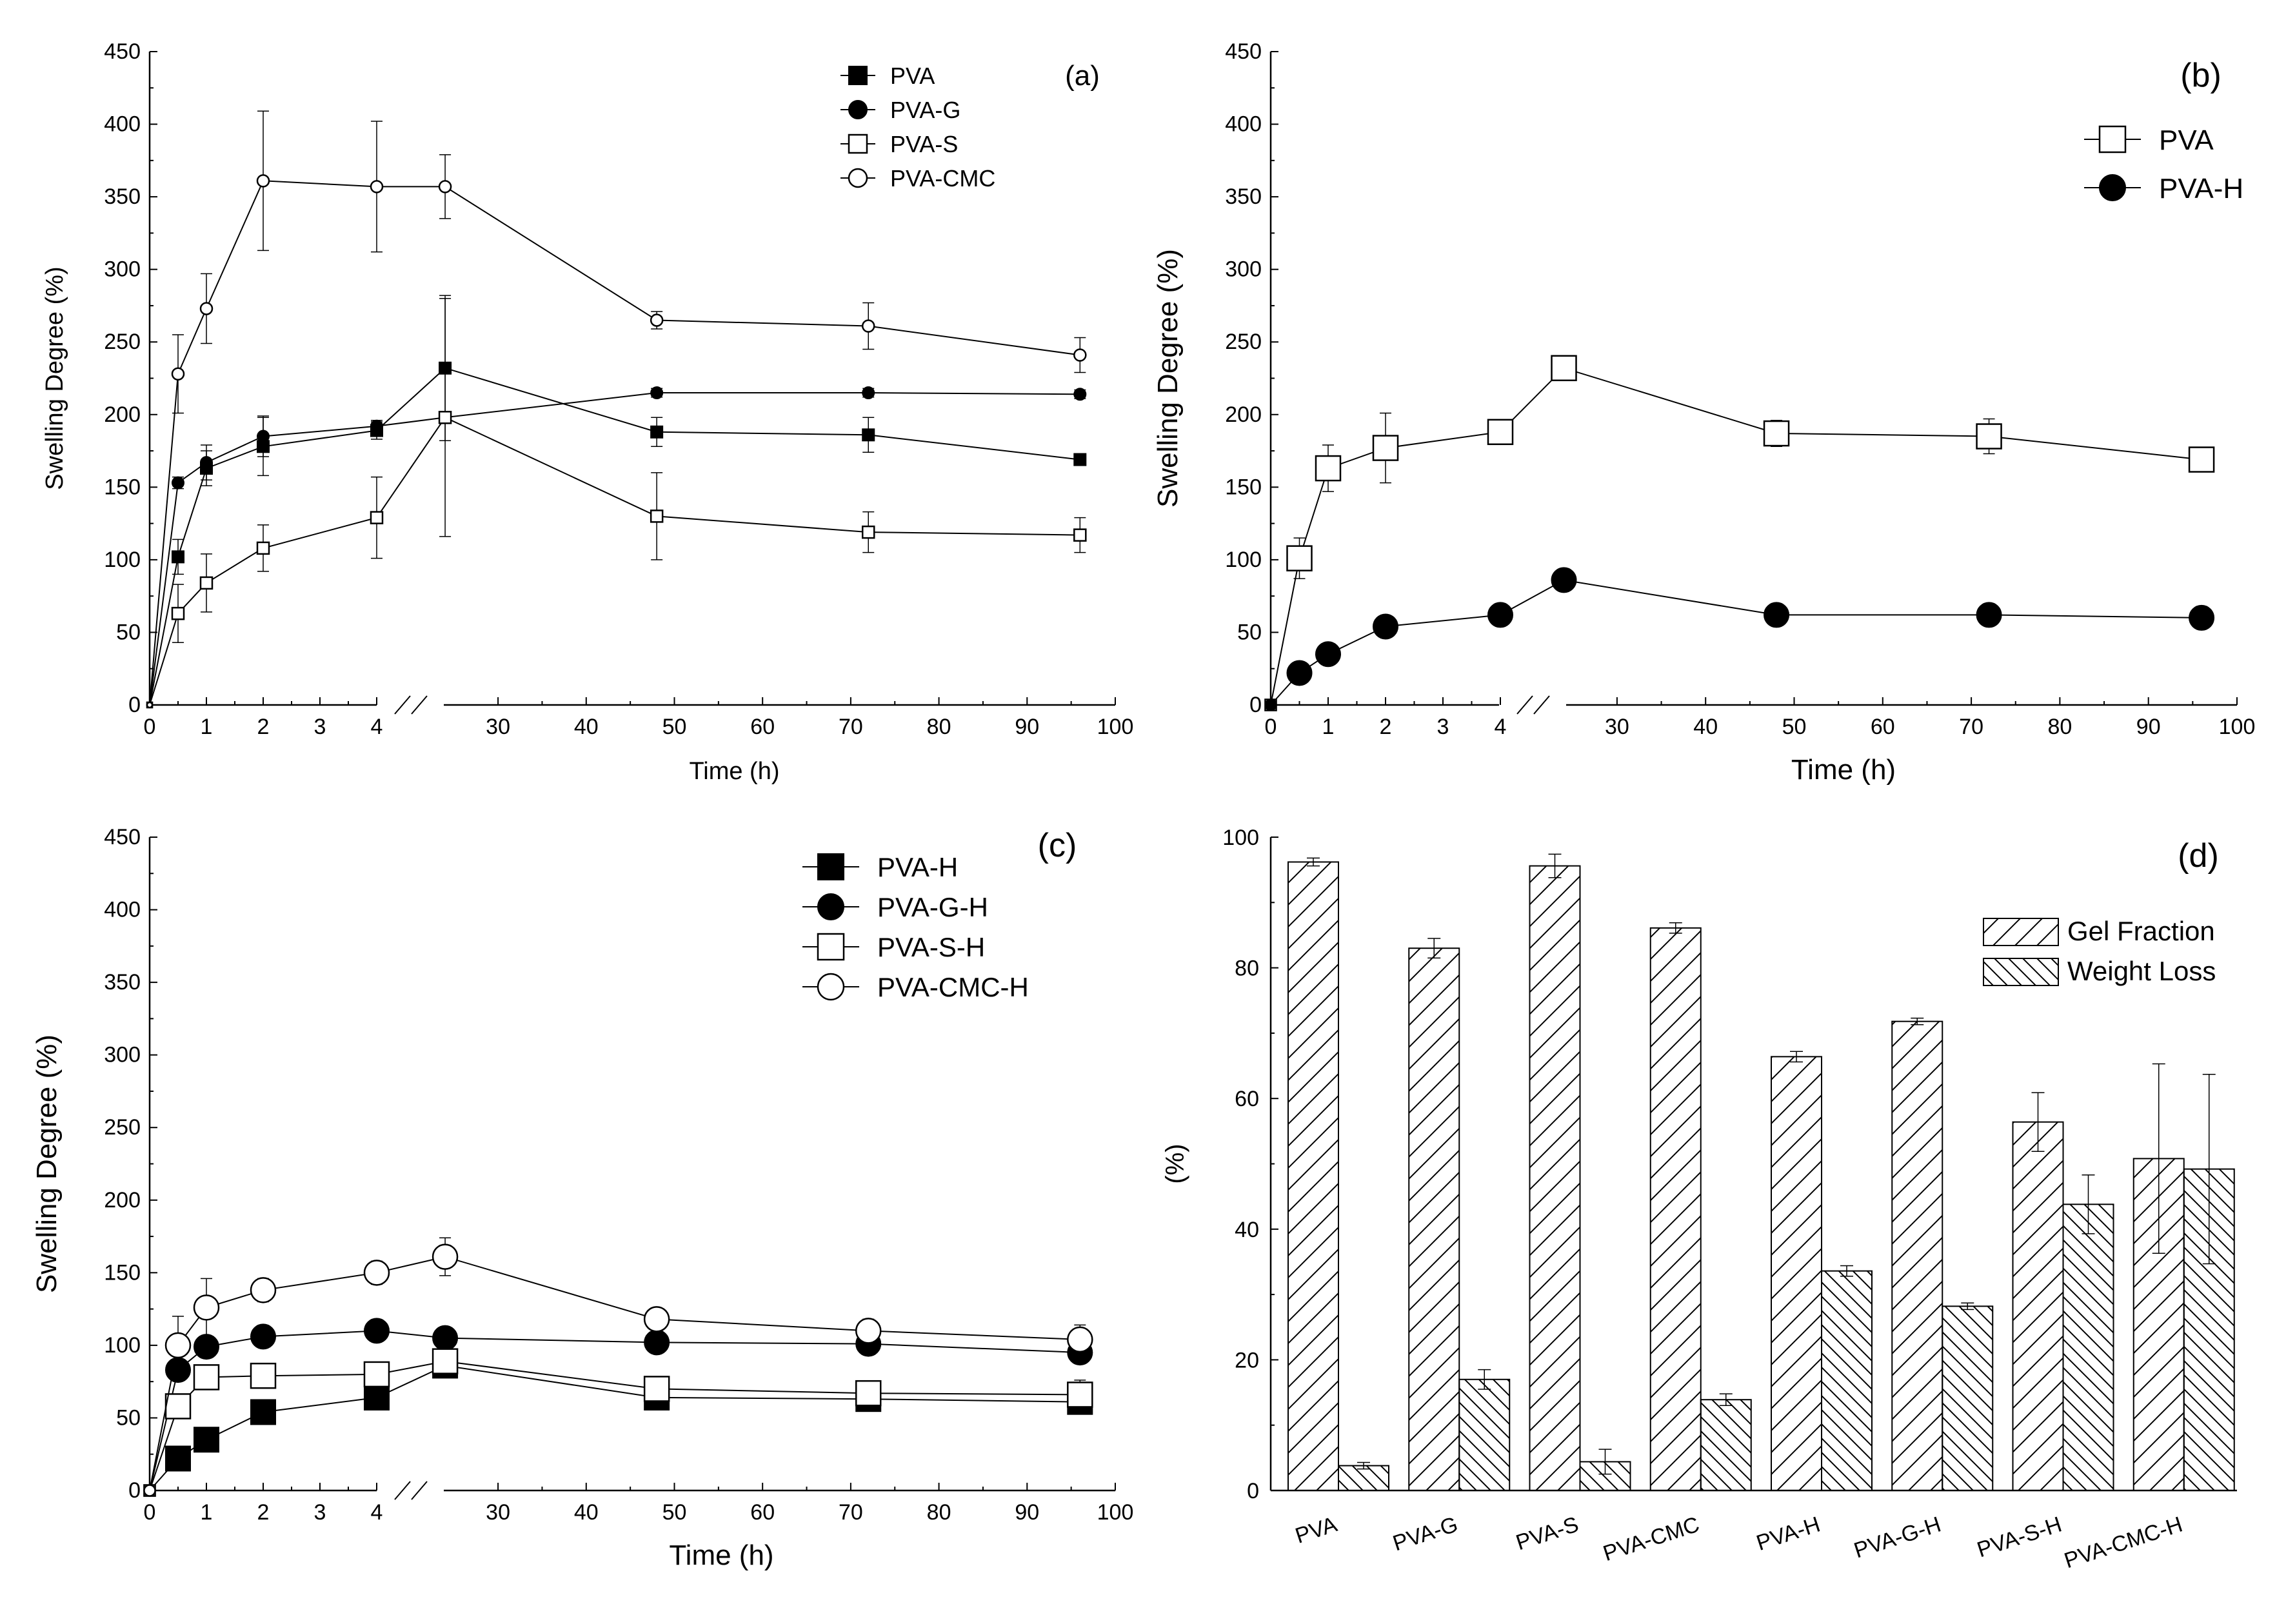 This screenshot has height=1624, width=2286. What do you see at coordinates (2201, 188) in the screenshot?
I see `legend-label: PVA-H` at bounding box center [2201, 188].